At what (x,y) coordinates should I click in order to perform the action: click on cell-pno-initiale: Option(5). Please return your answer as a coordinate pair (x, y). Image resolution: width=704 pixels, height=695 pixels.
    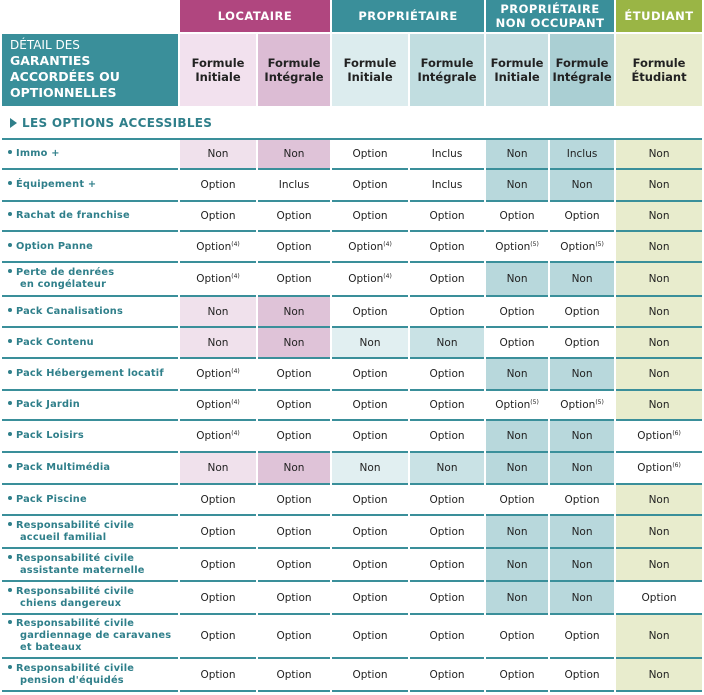
    Looking at the image, I should click on (517, 406).